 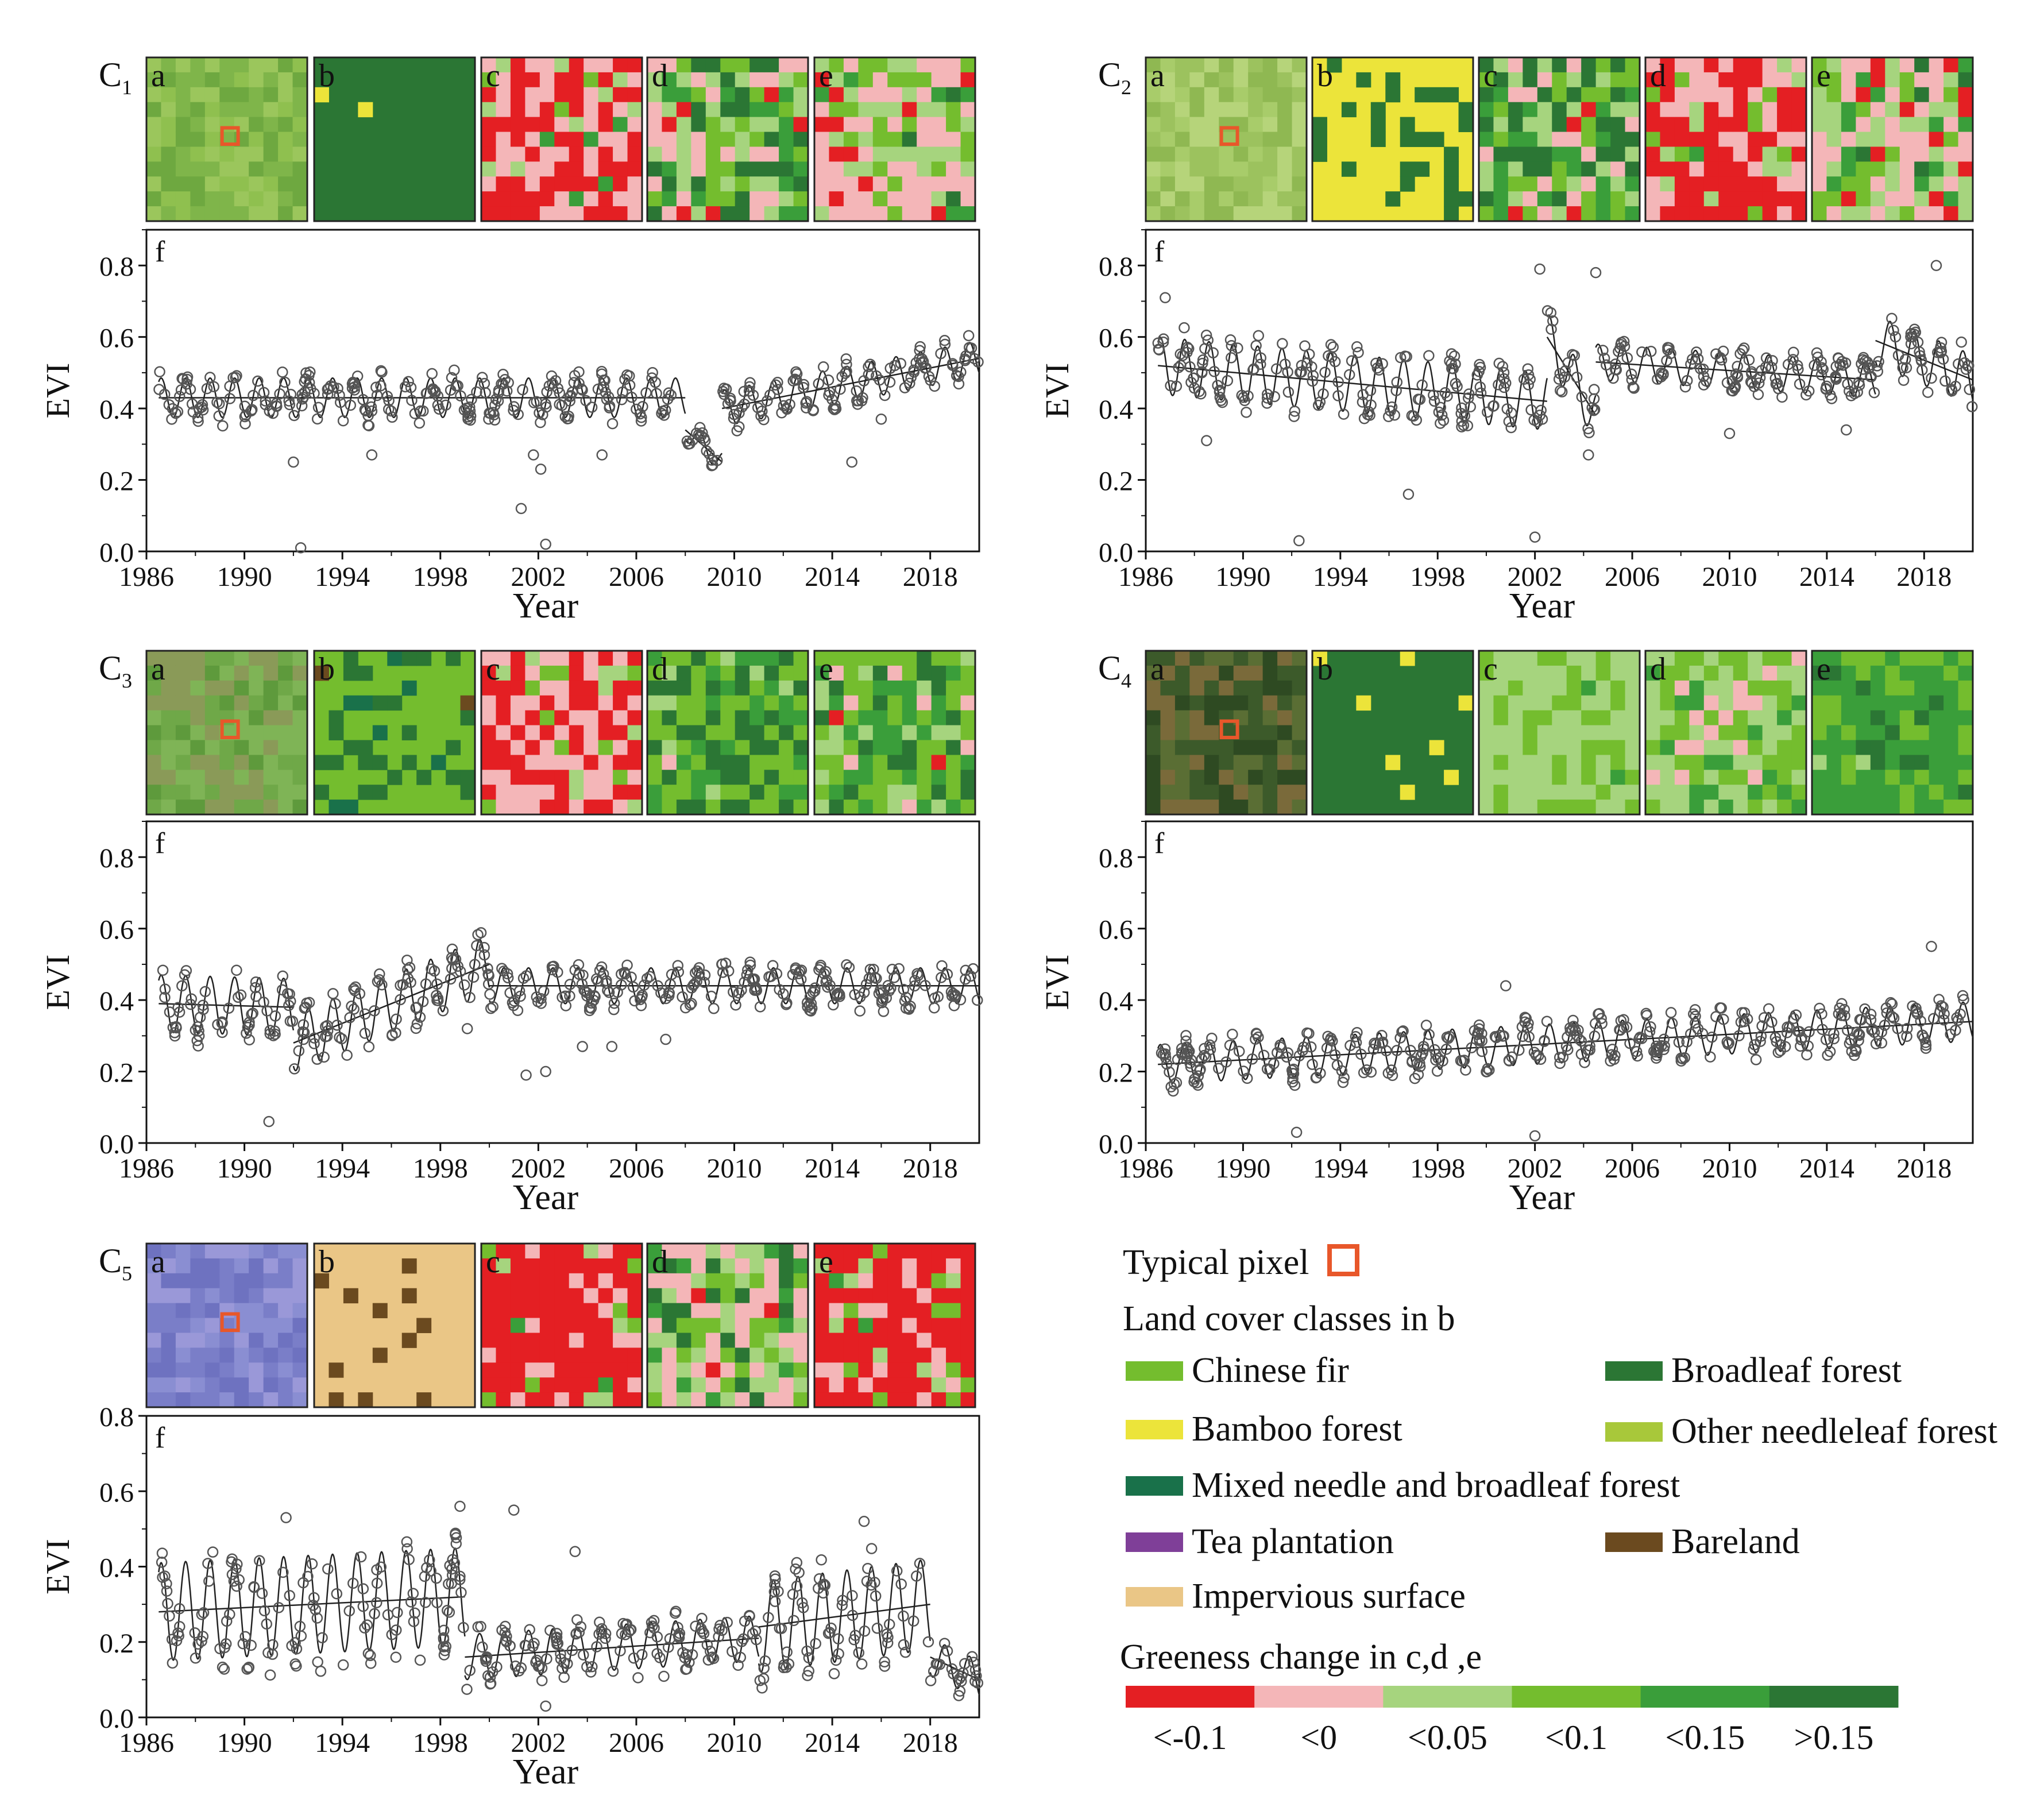 I want to click on y-tick-label: 0.2, so click(x=1116, y=481).